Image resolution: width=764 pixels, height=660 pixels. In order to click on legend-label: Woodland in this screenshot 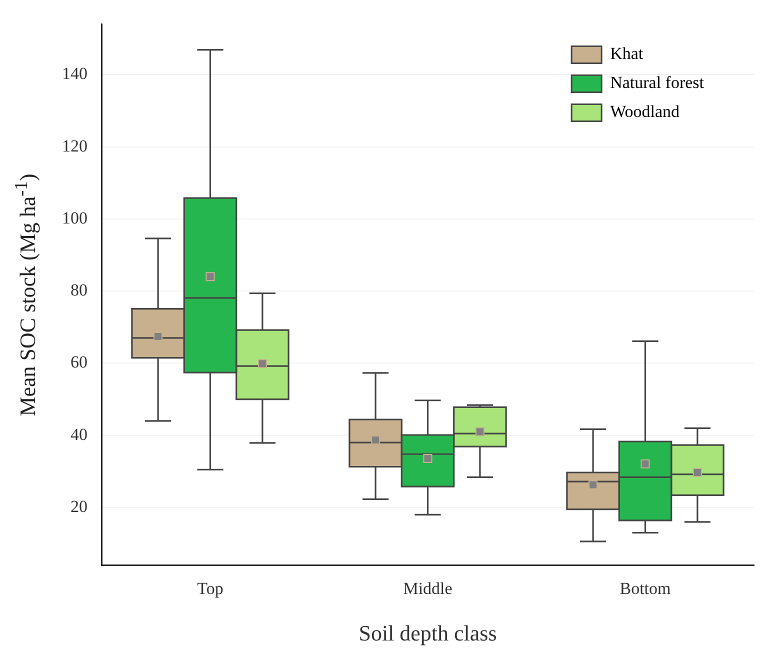, I will do `click(645, 112)`.